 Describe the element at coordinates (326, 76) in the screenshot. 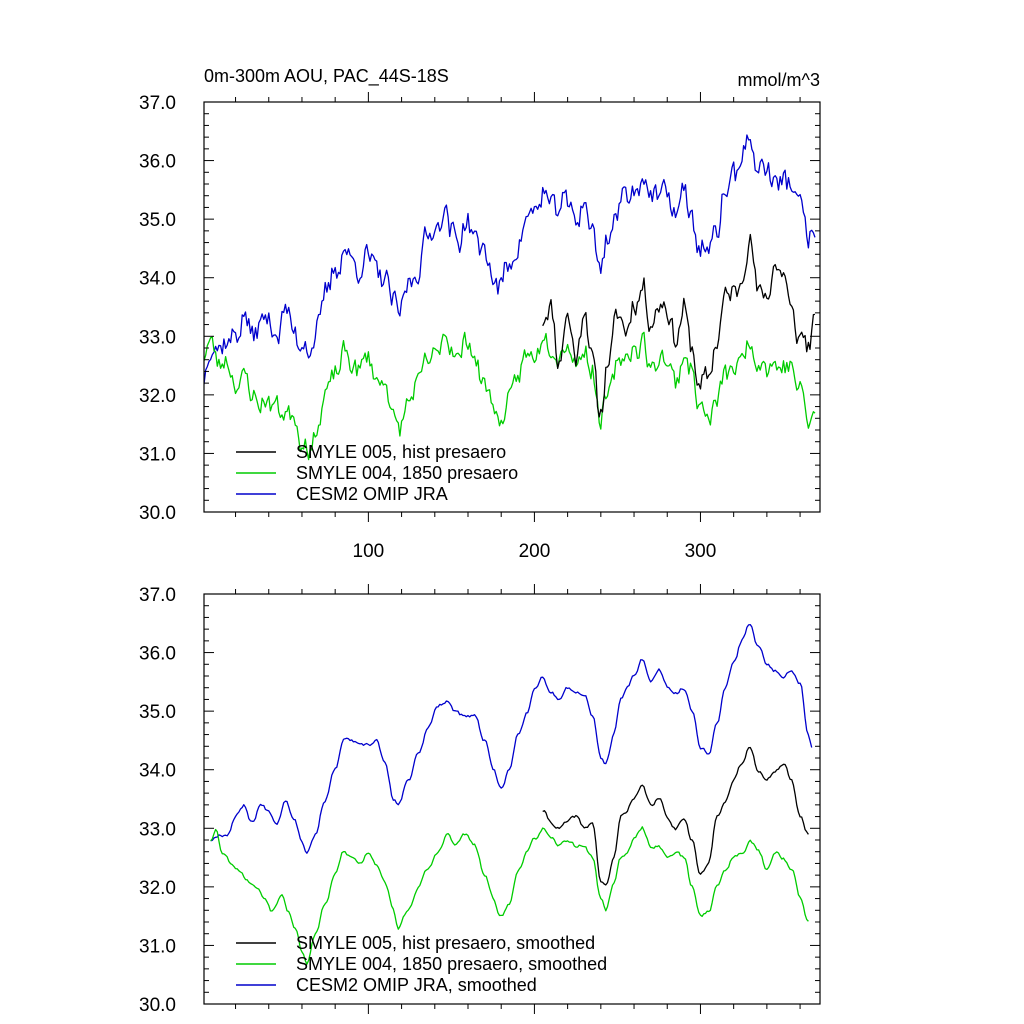

I see `chart-title: 0m-300m AOU, PAC_44S-18S` at that location.